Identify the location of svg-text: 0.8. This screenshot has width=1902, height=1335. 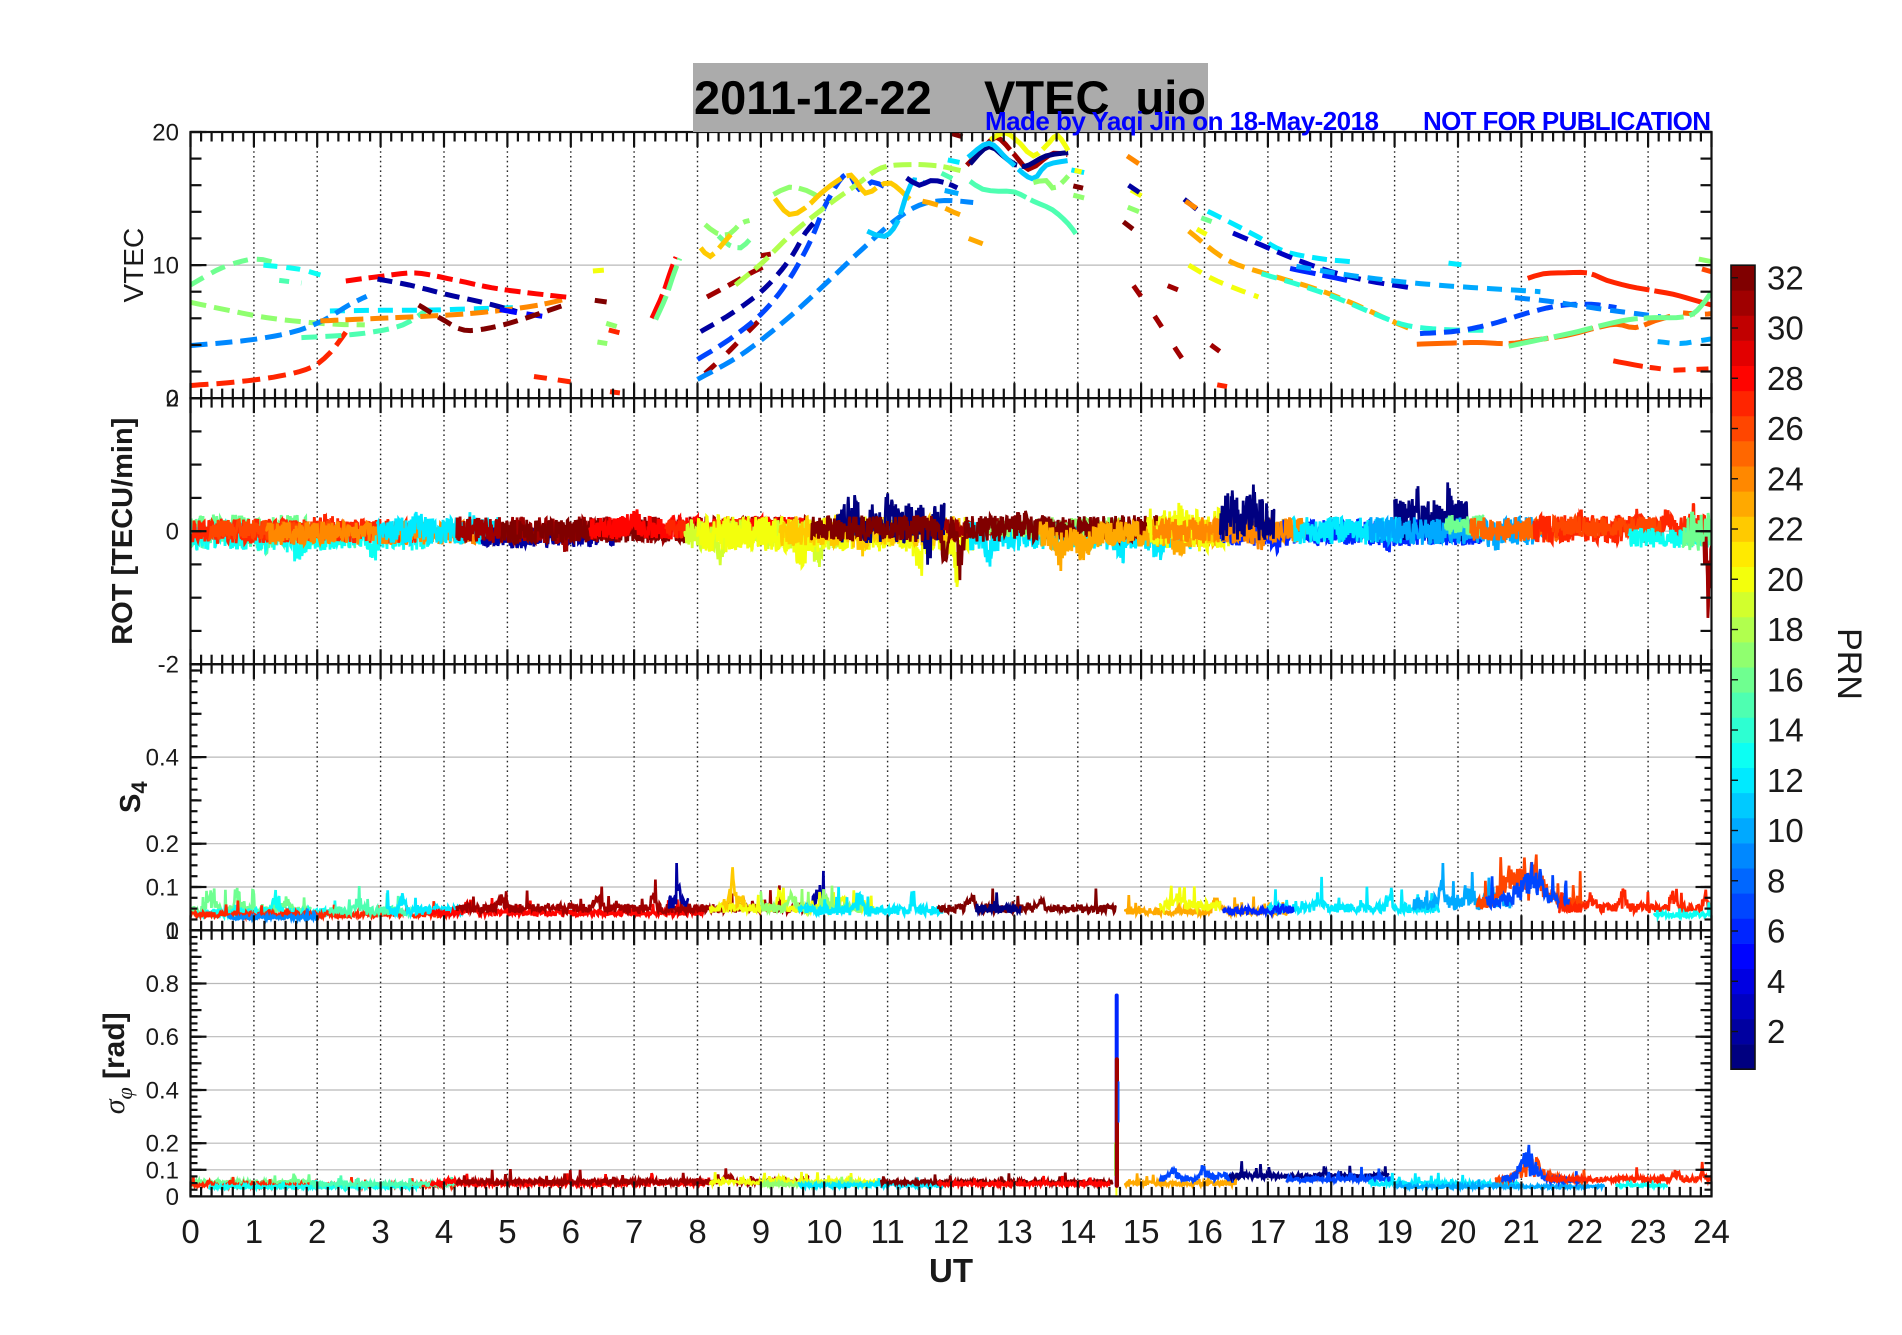
(162, 984).